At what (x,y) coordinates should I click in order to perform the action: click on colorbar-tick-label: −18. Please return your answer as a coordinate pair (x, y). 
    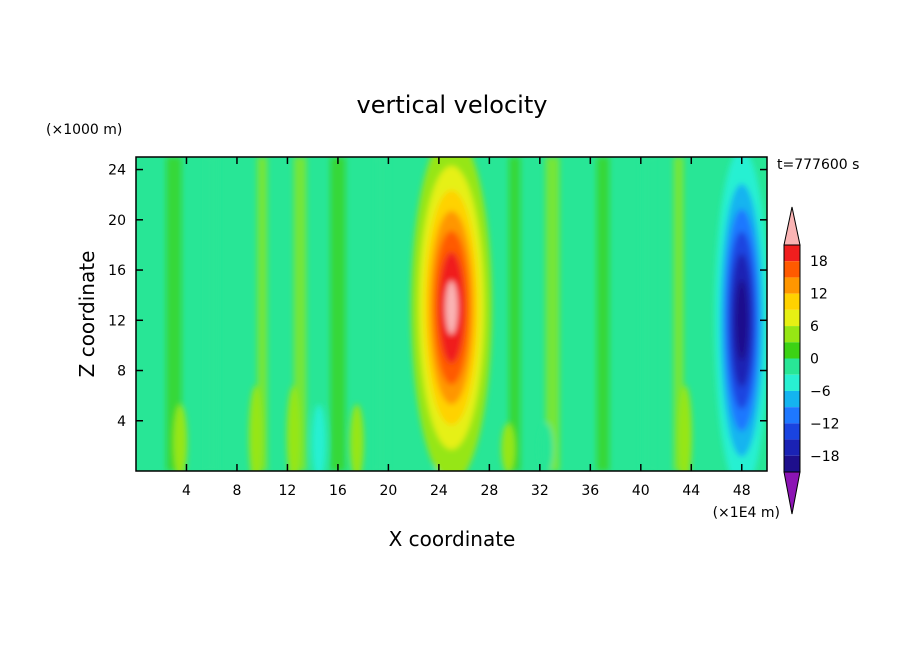
    Looking at the image, I should click on (825, 457).